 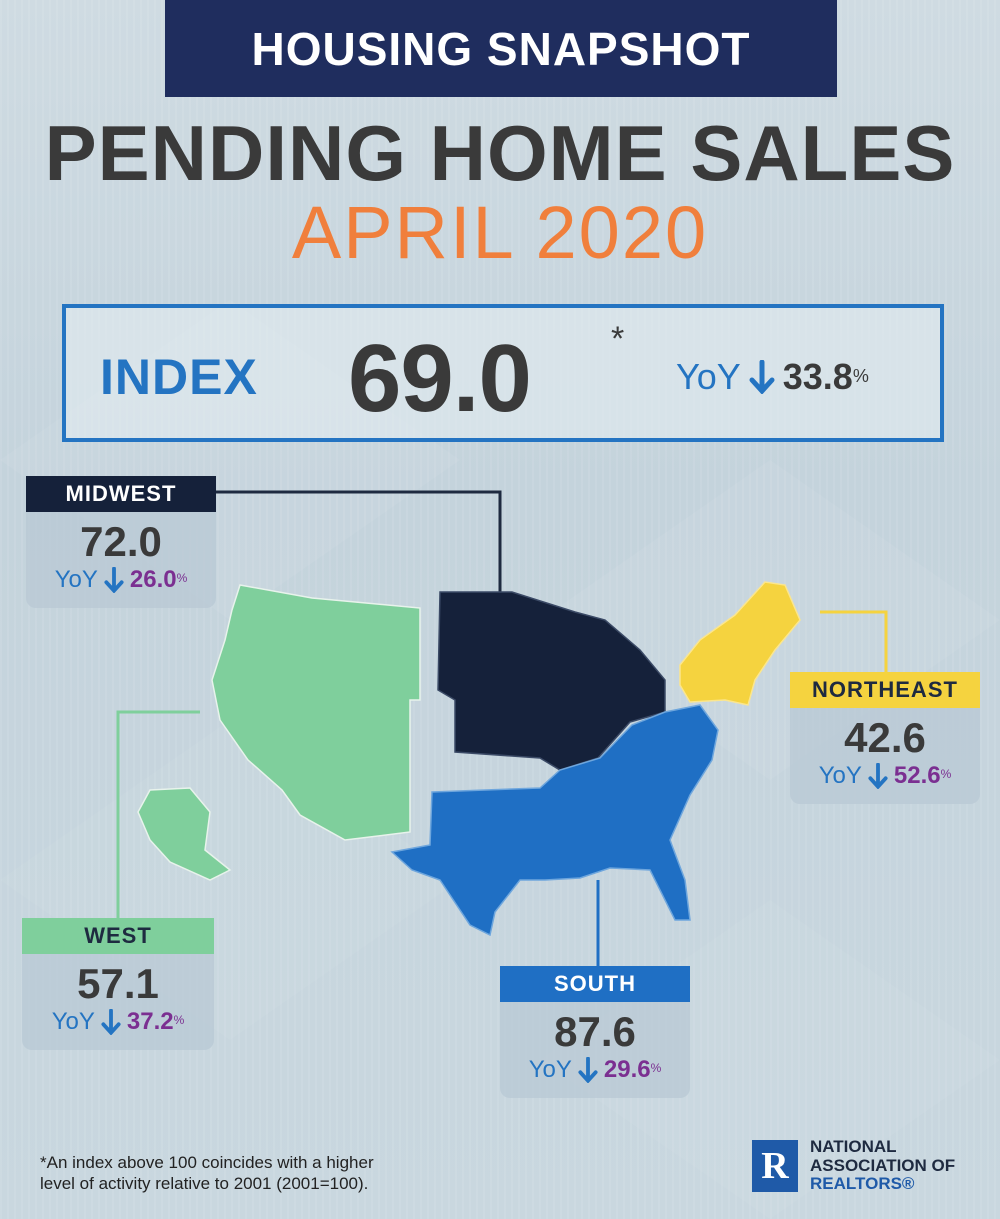 I want to click on midwest-region, so click(x=551, y=681).